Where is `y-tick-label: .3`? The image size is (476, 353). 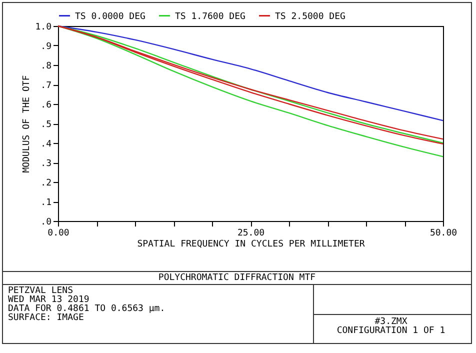
y-tick-label: .3 is located at coordinates (46, 164).